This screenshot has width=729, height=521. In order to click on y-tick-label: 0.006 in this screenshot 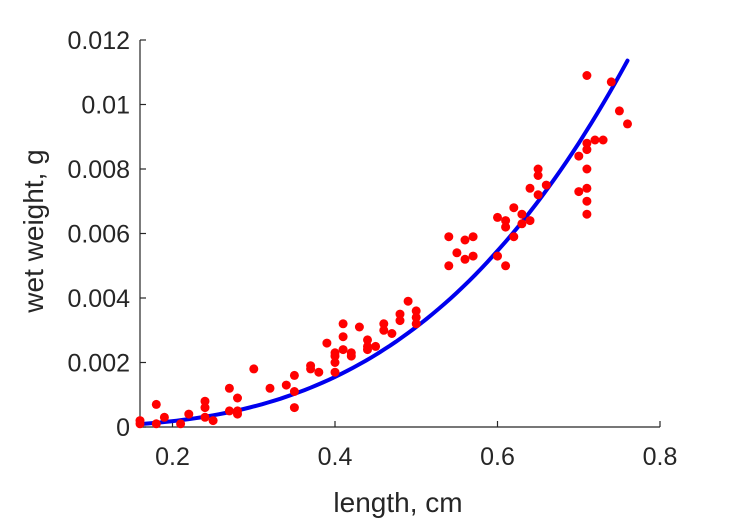, I will do `click(98, 235)`.